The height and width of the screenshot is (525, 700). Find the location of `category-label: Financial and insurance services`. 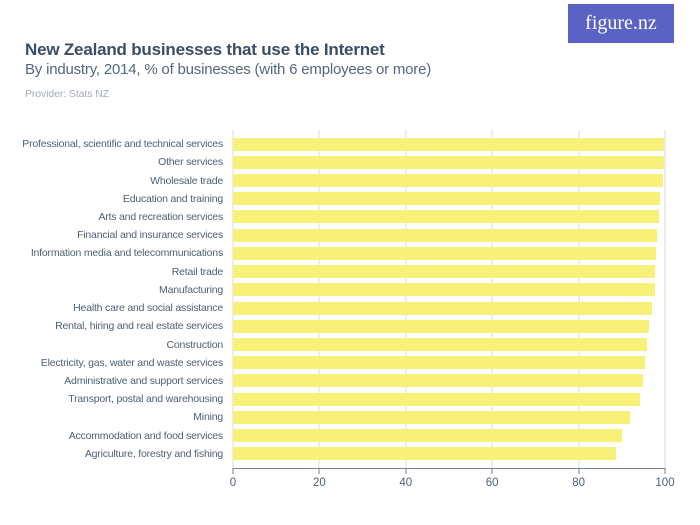

category-label: Financial and insurance services is located at coordinates (150, 235).